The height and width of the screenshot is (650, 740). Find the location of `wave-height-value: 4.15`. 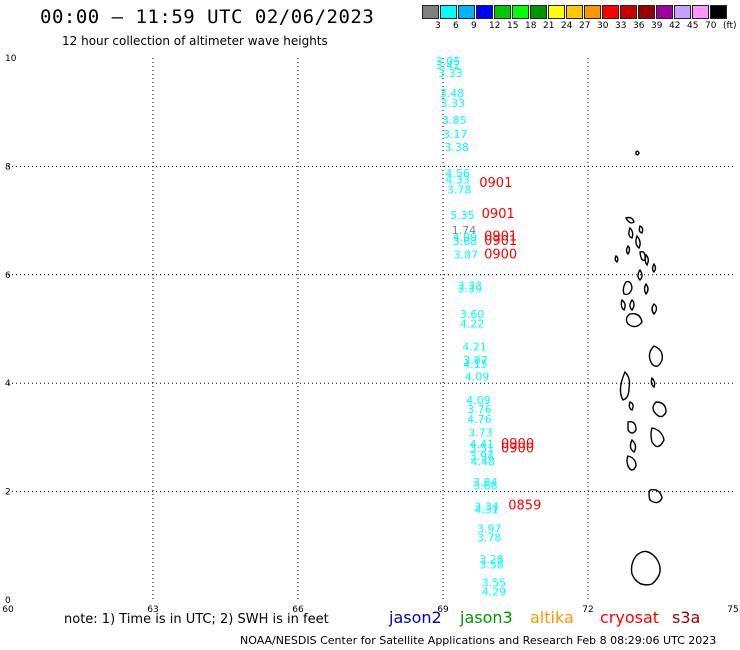

wave-height-value: 4.15 is located at coordinates (475, 364).